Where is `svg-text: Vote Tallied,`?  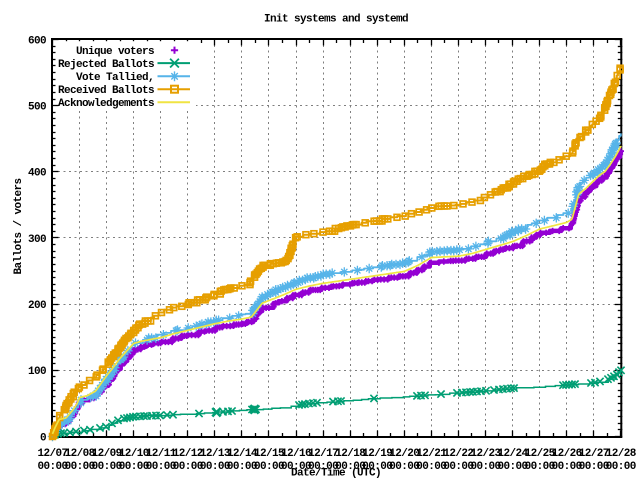 svg-text: Vote Tallied, is located at coordinates (115, 78).